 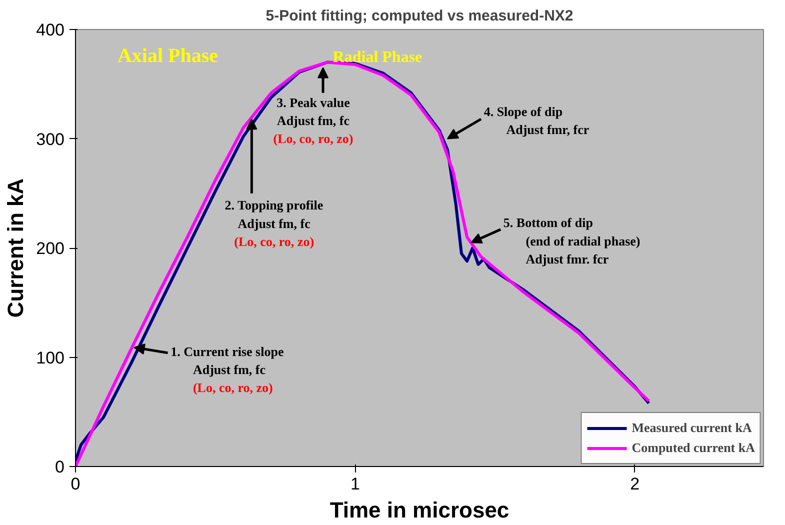 What do you see at coordinates (635, 484) in the screenshot?
I see `x-tick-label: 2` at bounding box center [635, 484].